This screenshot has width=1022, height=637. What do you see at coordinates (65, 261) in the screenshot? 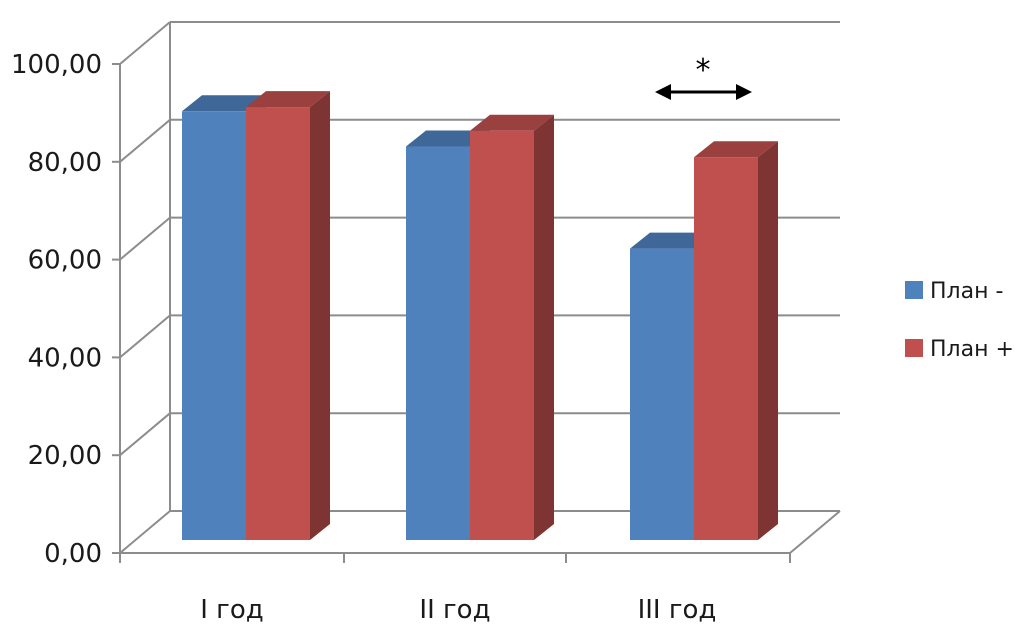
I see `y-tick-label: 60,00` at bounding box center [65, 261].